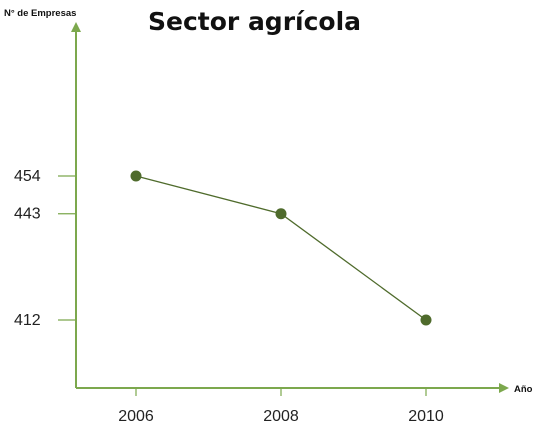  Describe the element at coordinates (27, 320) in the screenshot. I see `y-tick-label: 412` at that location.